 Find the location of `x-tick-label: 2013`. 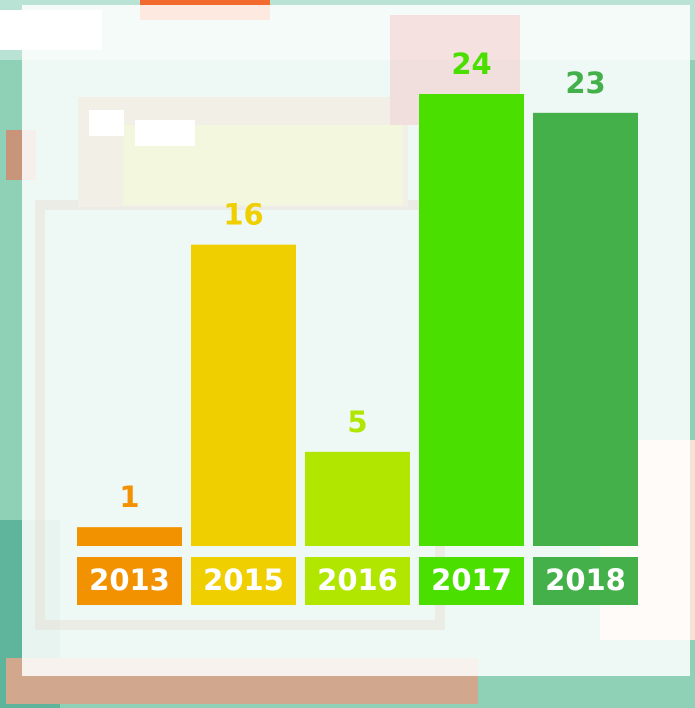

x-tick-label: 2013 is located at coordinates (129, 580).